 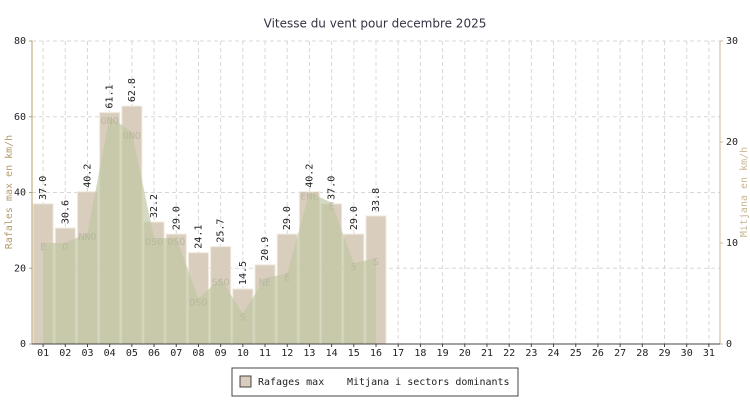 What do you see at coordinates (154, 353) in the screenshot?
I see `x-tick-label: 06` at bounding box center [154, 353].